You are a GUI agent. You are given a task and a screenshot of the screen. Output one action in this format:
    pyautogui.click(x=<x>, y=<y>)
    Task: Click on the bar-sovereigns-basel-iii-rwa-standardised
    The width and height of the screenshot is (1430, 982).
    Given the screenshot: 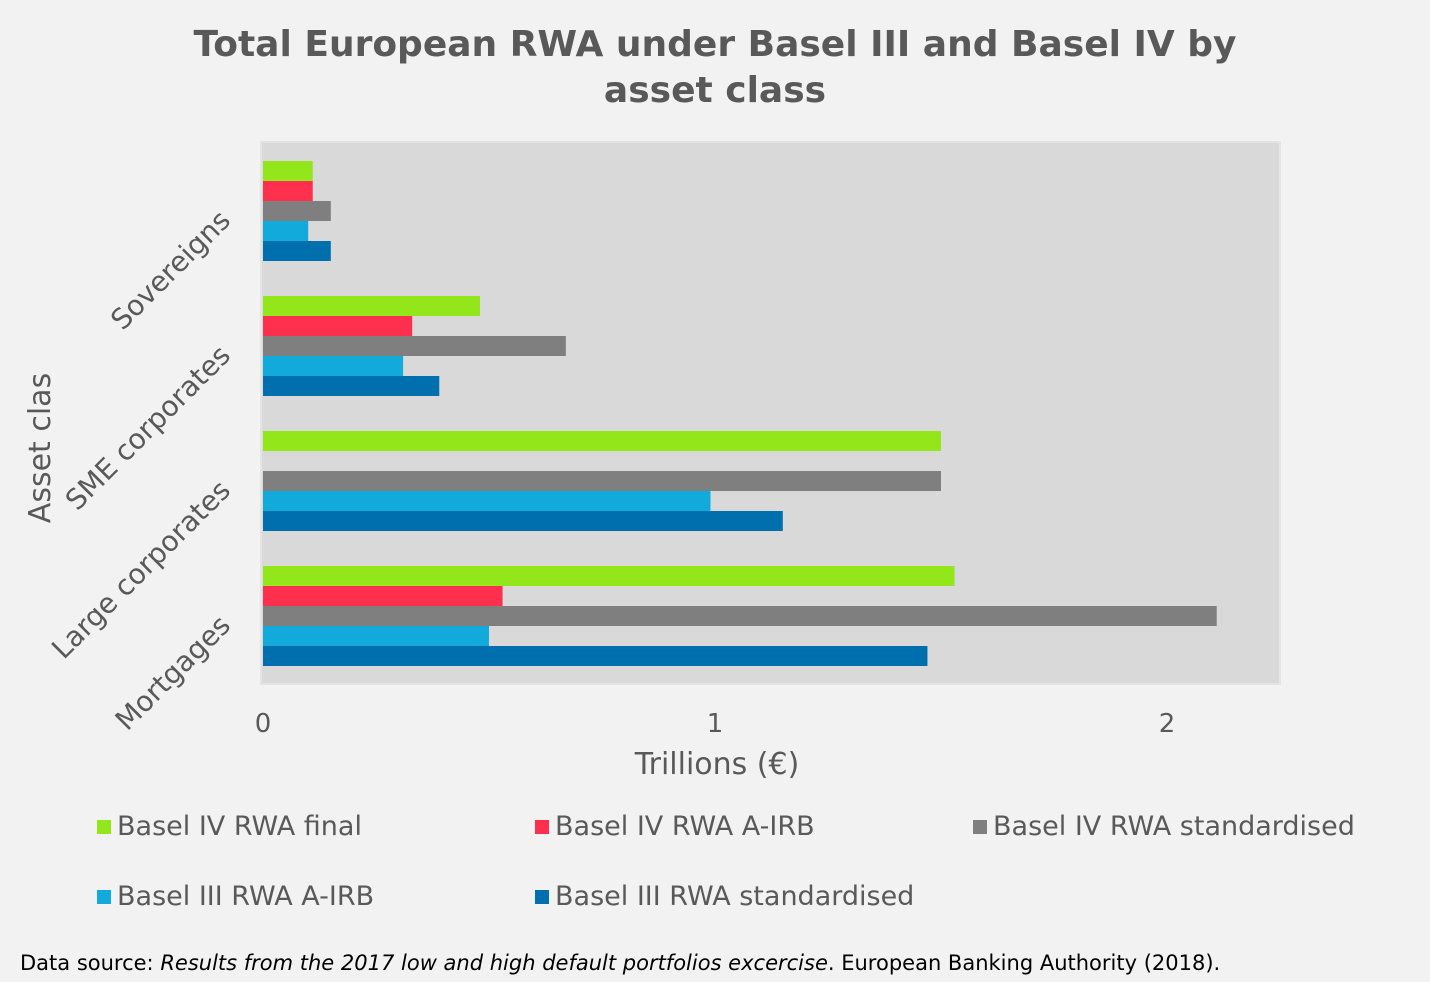 What is the action you would take?
    pyautogui.click(x=297, y=251)
    